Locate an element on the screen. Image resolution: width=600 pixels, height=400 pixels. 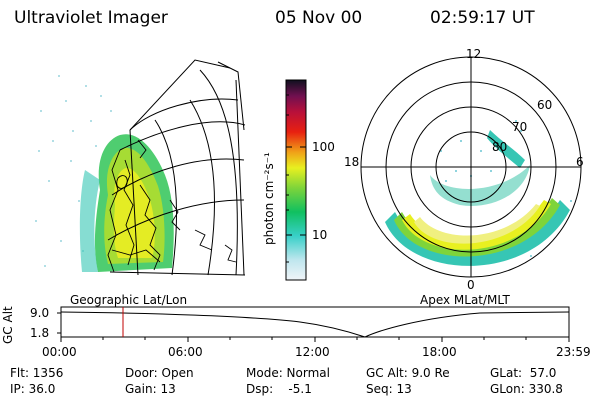
gcalt-info: GC Alt: 9.0 Re is located at coordinates (408, 373).